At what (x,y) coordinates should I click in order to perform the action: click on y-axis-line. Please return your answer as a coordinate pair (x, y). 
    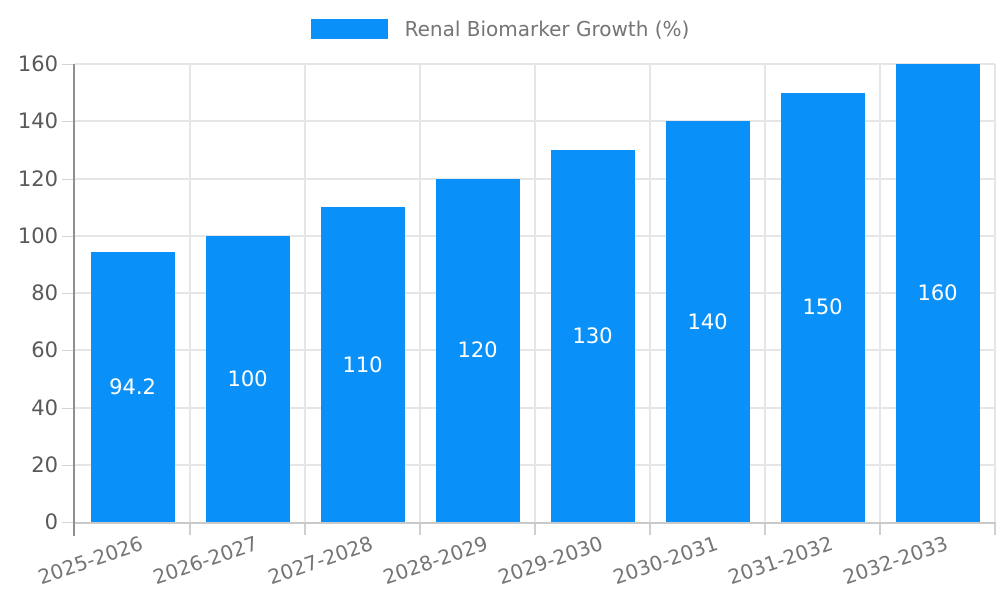
    Looking at the image, I should click on (74, 300).